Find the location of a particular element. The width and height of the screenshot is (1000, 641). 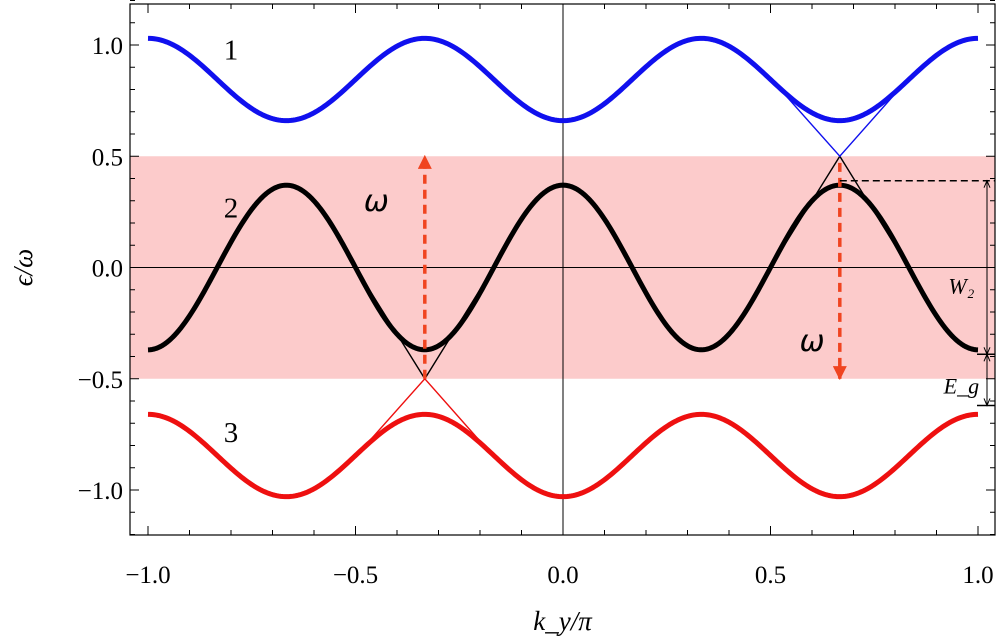

y-tick-label: −1.0 is located at coordinates (100, 491).